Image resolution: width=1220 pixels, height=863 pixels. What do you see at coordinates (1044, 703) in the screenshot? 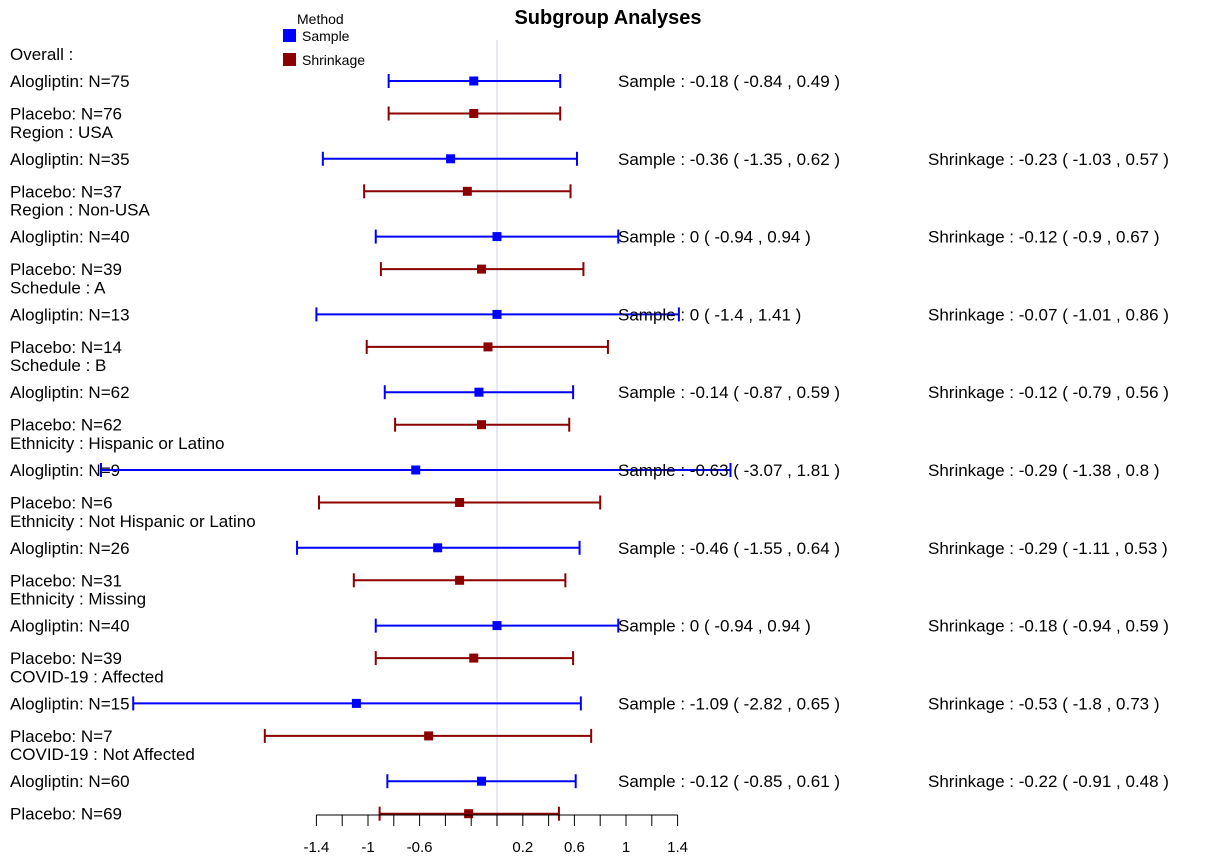
I see `shrinkage-estimate-text: Shrinkage : -0.53 ( -1.8 , 0.73 )` at bounding box center [1044, 703].